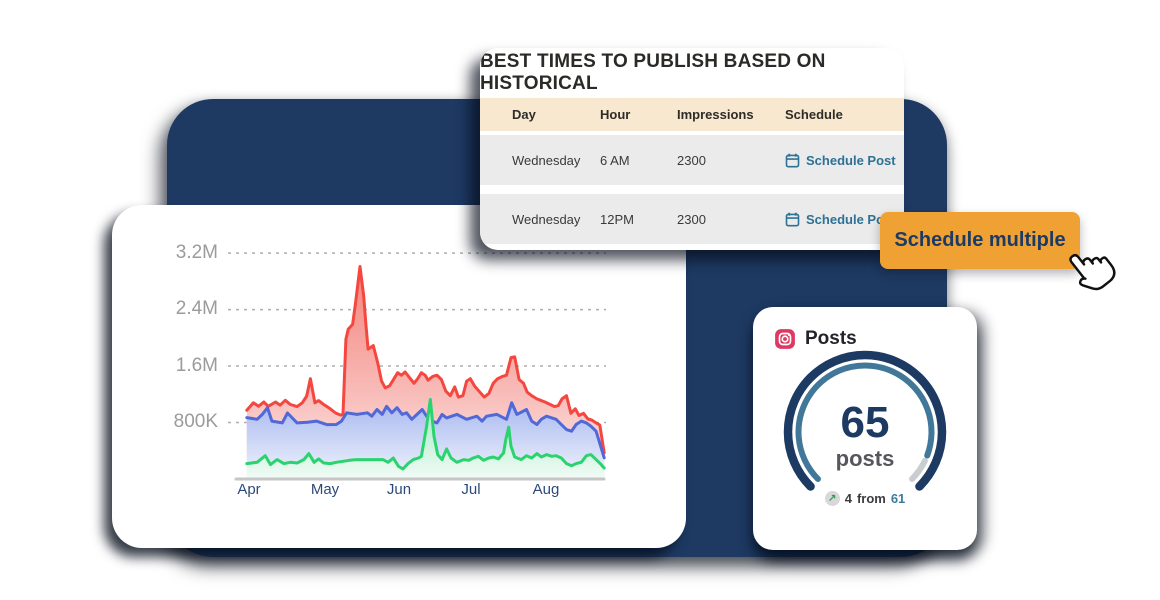 The height and width of the screenshot is (600, 1160). What do you see at coordinates (399, 489) in the screenshot?
I see `x-tick-label: Jun` at bounding box center [399, 489].